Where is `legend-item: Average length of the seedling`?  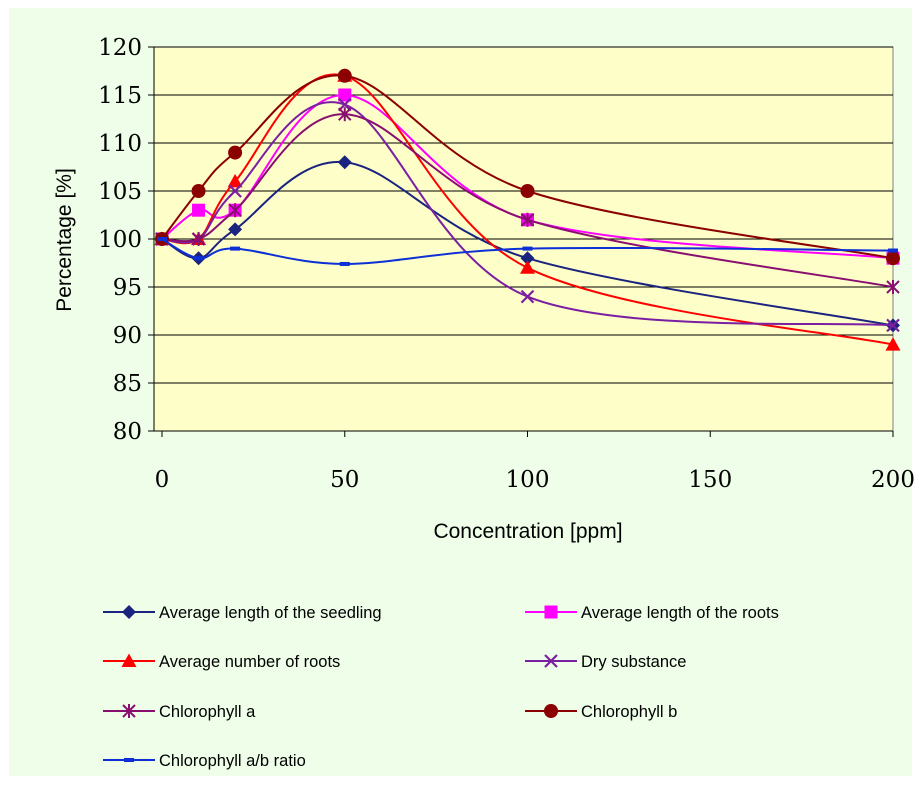
legend-item: Average length of the seedling is located at coordinates (242, 613).